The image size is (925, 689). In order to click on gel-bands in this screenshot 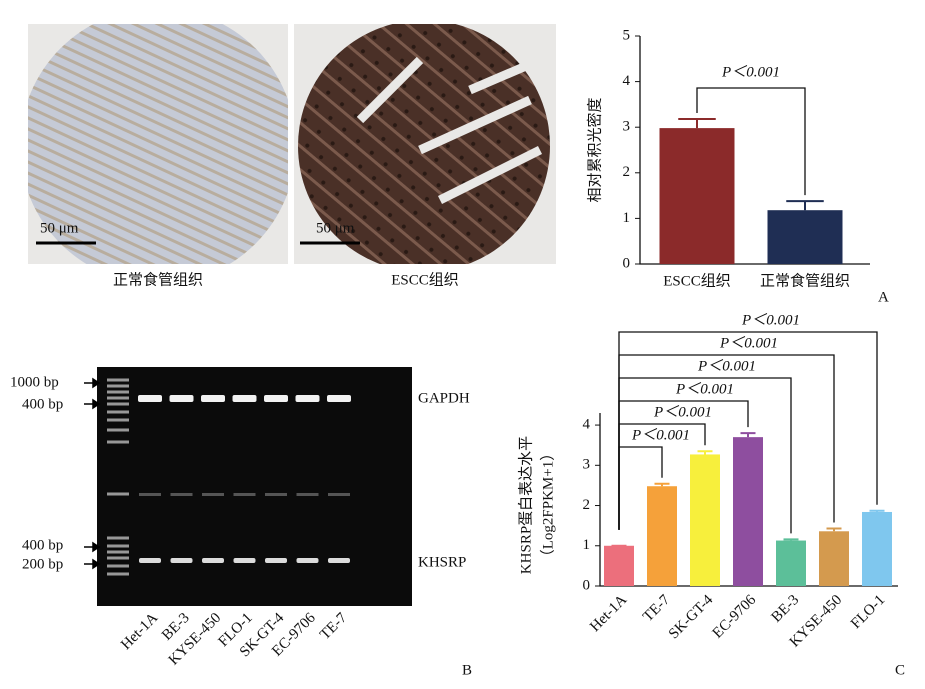, I will do `click(229, 477)`.